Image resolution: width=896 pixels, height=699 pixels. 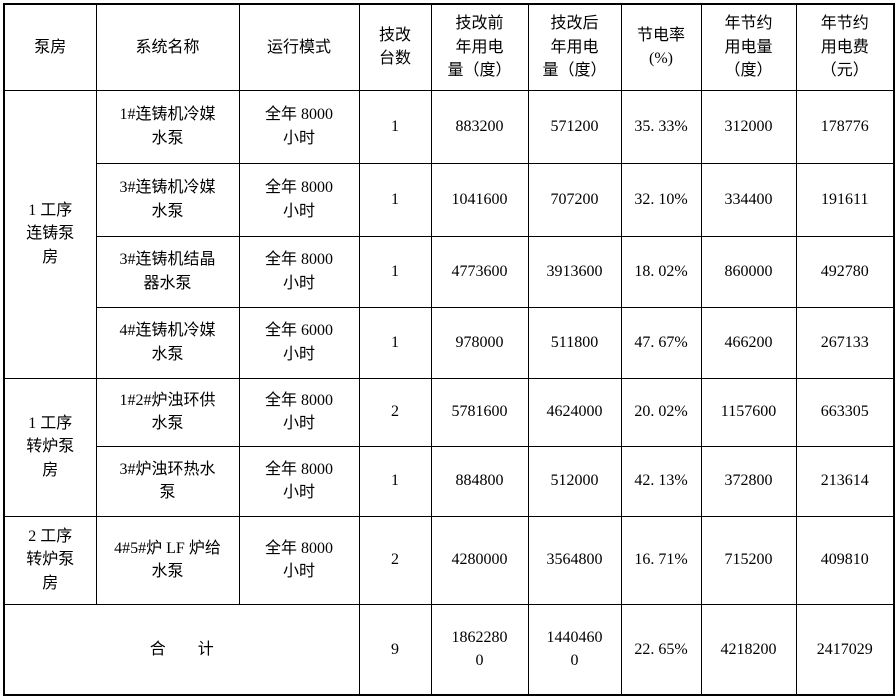 I want to click on pump-house-cell: 1 工序 连铸泵 房, so click(x=50, y=234).